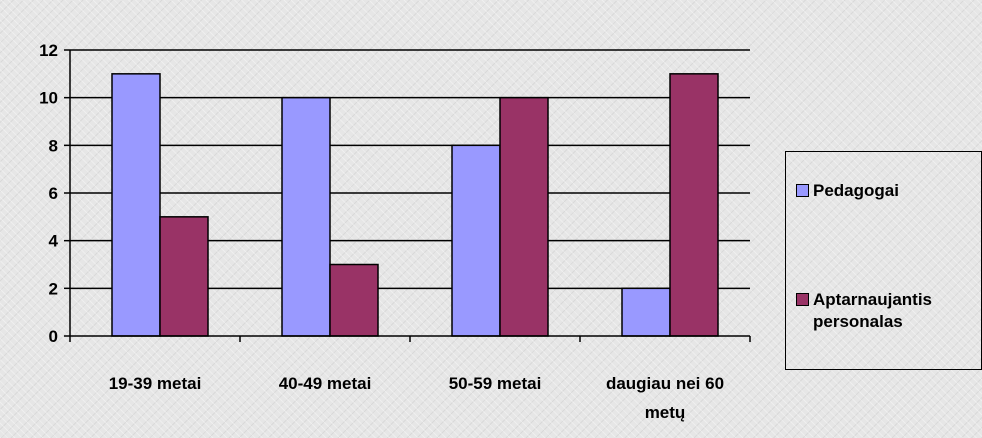 The height and width of the screenshot is (438, 982). What do you see at coordinates (856, 190) in the screenshot?
I see `legend-label-pedagogai: Pedagogai` at bounding box center [856, 190].